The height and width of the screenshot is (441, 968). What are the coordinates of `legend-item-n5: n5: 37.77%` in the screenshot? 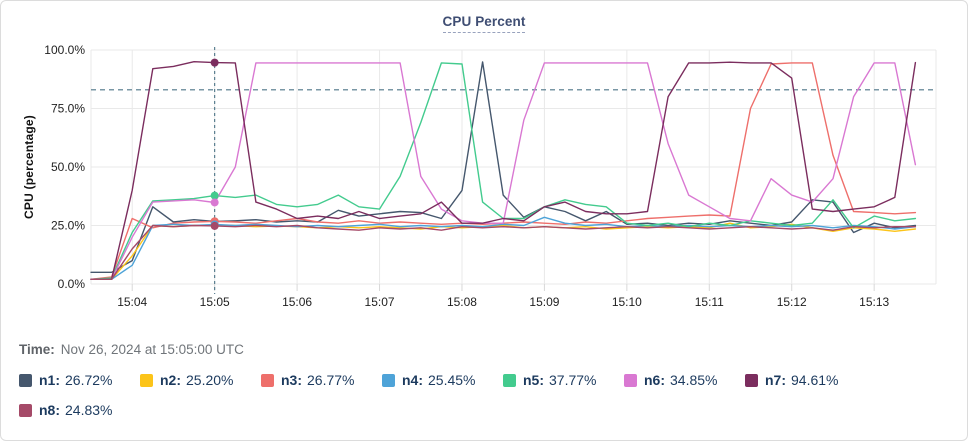 It's located at (563, 380).